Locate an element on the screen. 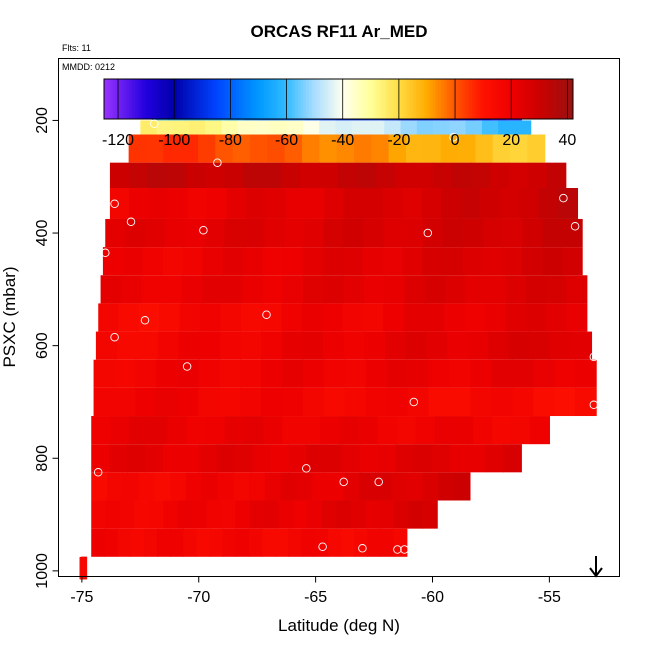 This screenshot has height=650, width=650. colorbar-ticks: -120 -100 -80 -60 -40 -20 0 20 40 is located at coordinates (339, 114).